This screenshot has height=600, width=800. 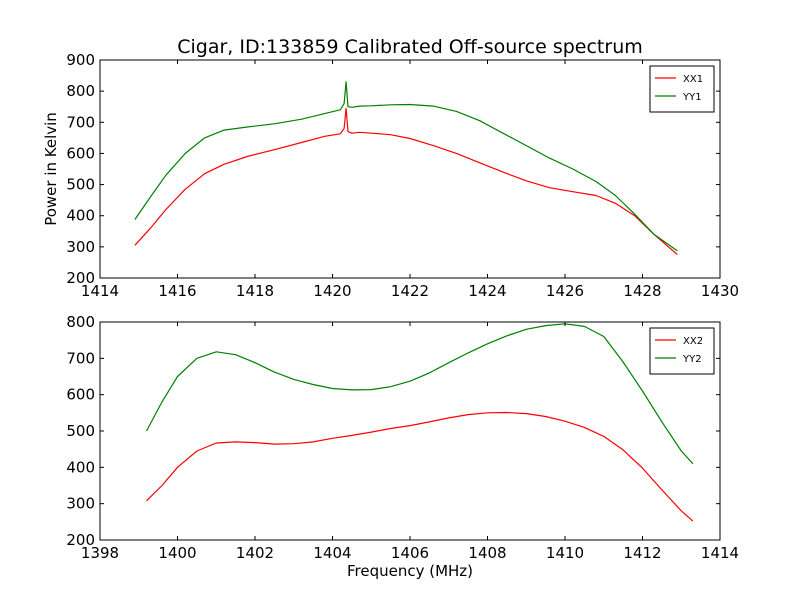 I want to click on series-line-xx2, so click(x=420, y=466).